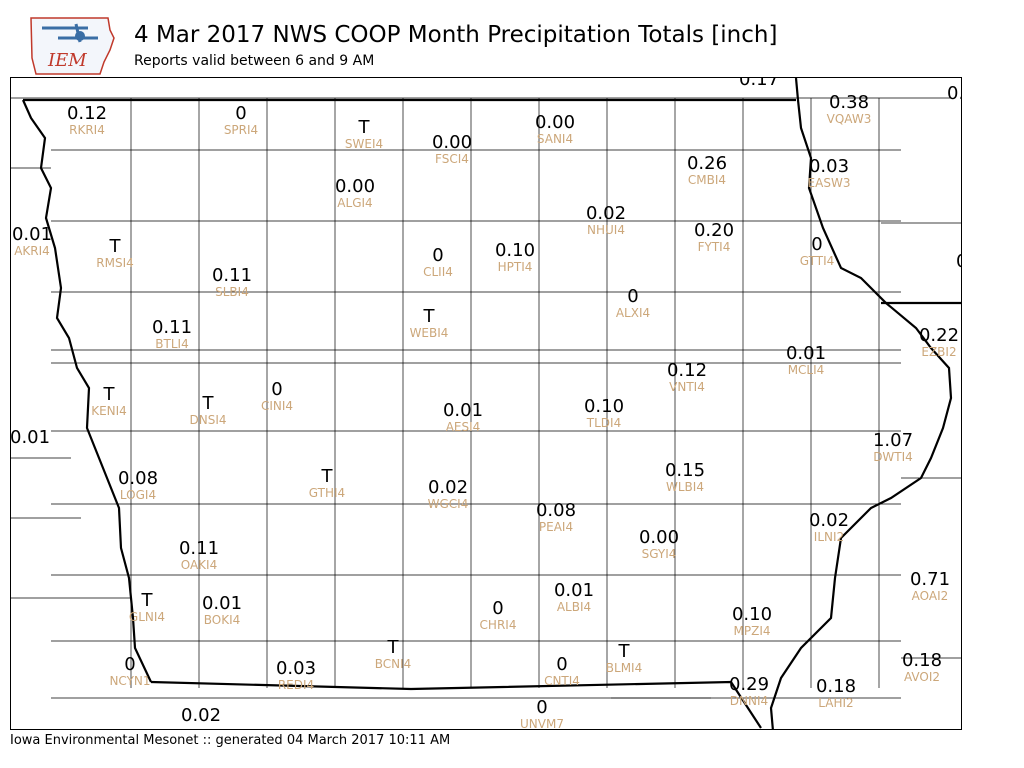  I want to click on edge-value-text: 0, so click(958, 262).